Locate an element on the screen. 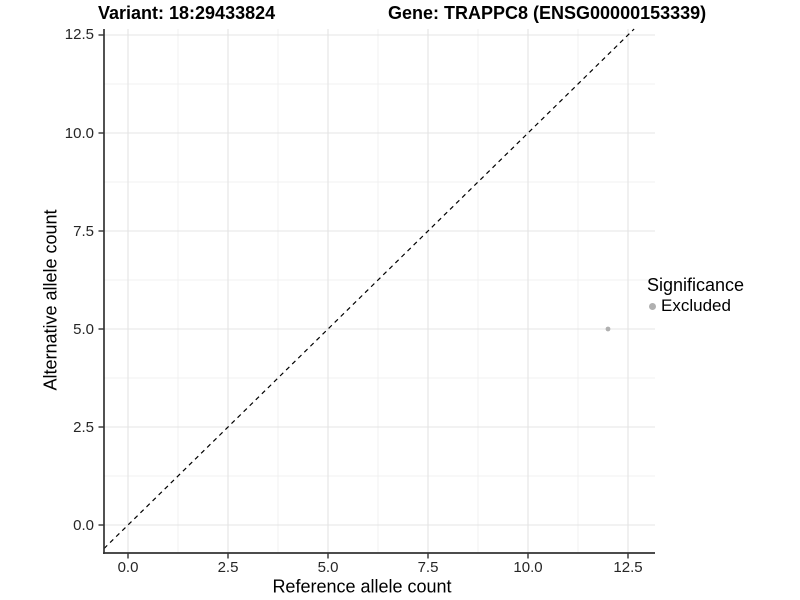 The height and width of the screenshot is (600, 800). legend-title: Significance is located at coordinates (696, 285).